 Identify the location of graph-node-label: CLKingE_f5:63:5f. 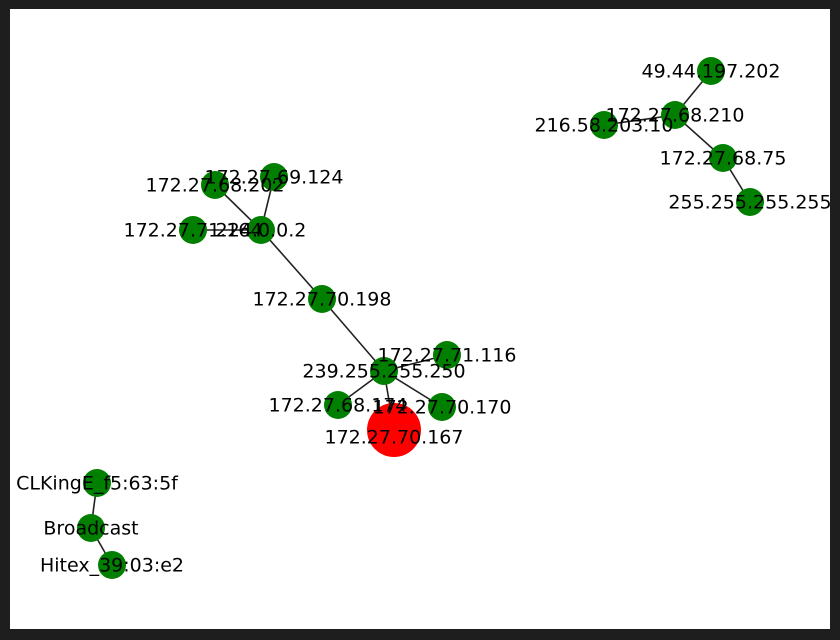
(97, 484).